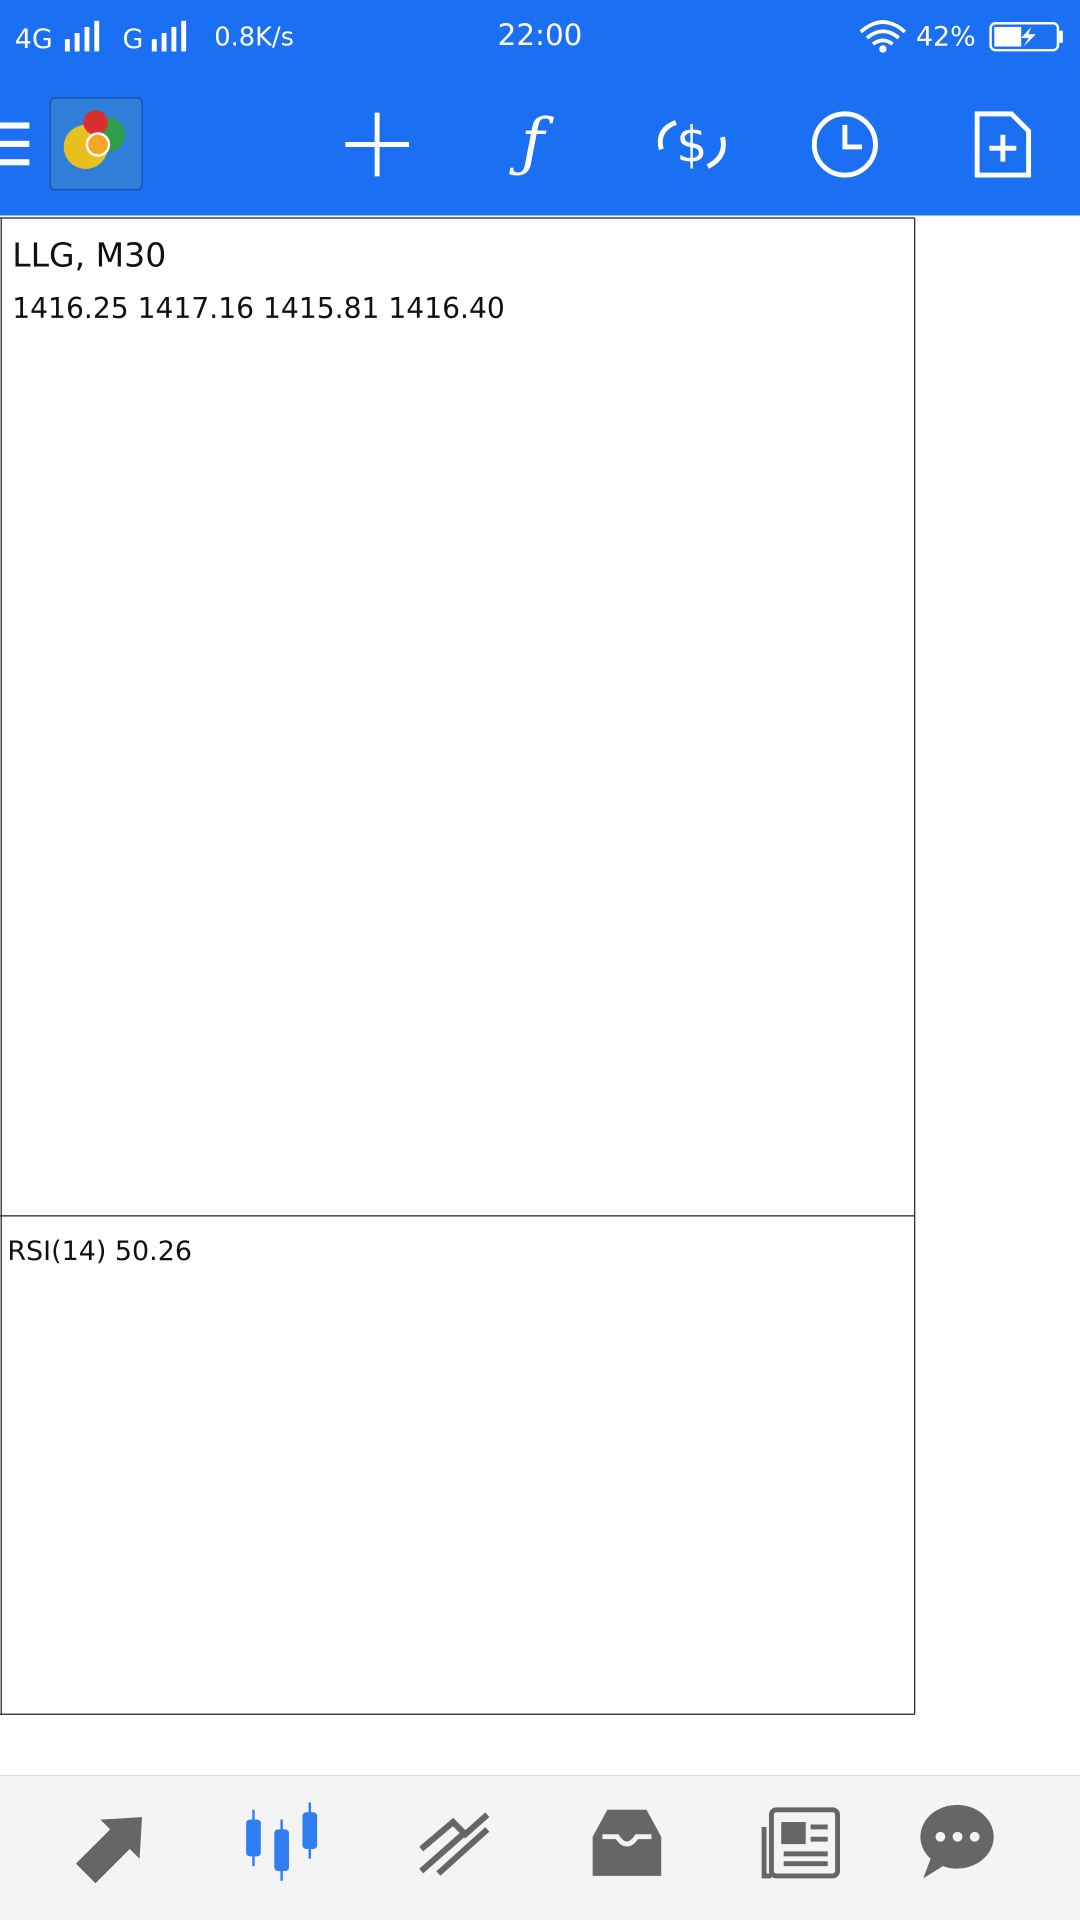 Image resolution: width=1080 pixels, height=1920 pixels. Describe the element at coordinates (540, 35) in the screenshot. I see `clock: 22:00` at that location.